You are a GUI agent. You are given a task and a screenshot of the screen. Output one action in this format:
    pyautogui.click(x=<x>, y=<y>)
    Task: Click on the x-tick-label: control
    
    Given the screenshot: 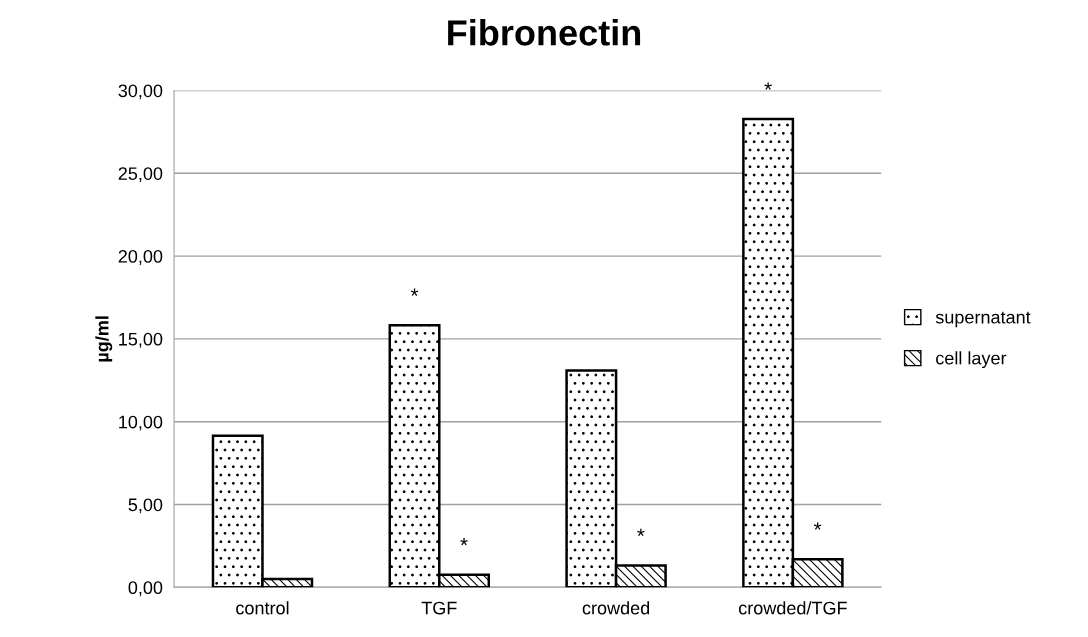 What is the action you would take?
    pyautogui.click(x=262, y=608)
    